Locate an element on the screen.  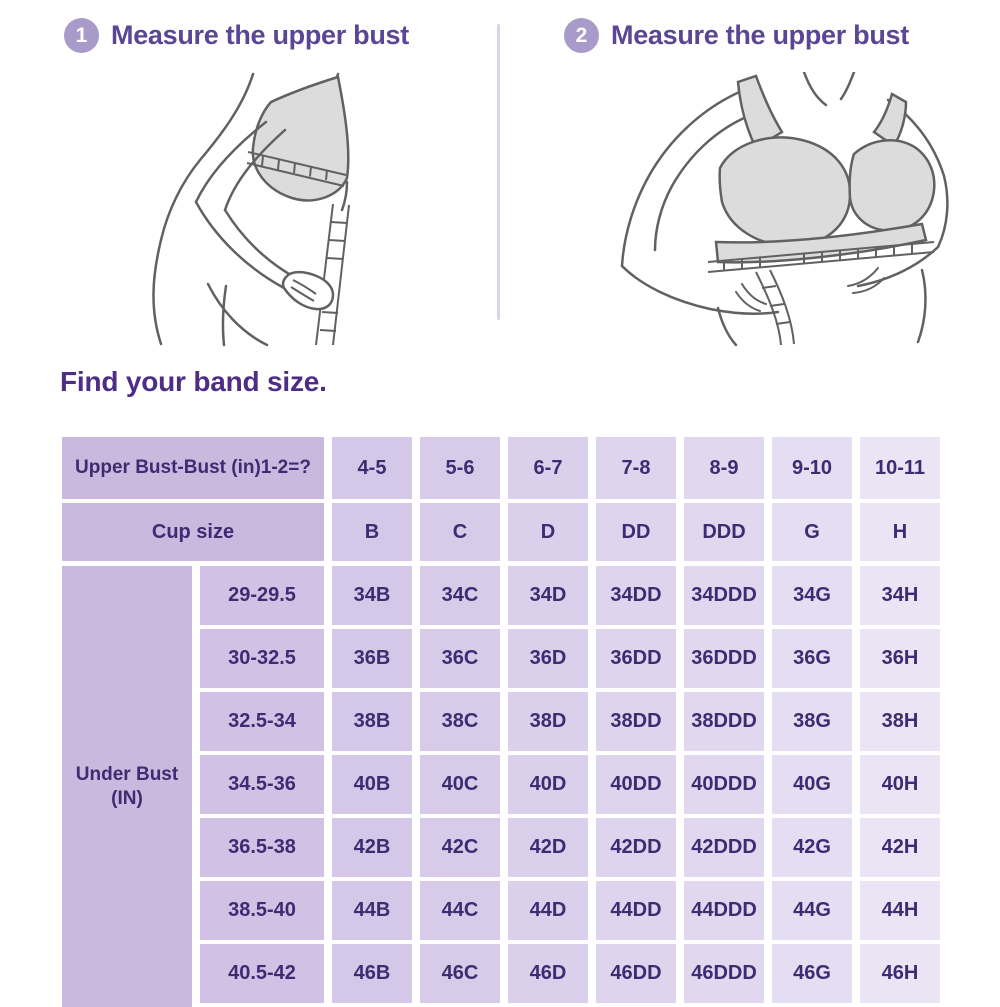
step-1-header: 1 Measure the upper bust is located at coordinates (236, 35).